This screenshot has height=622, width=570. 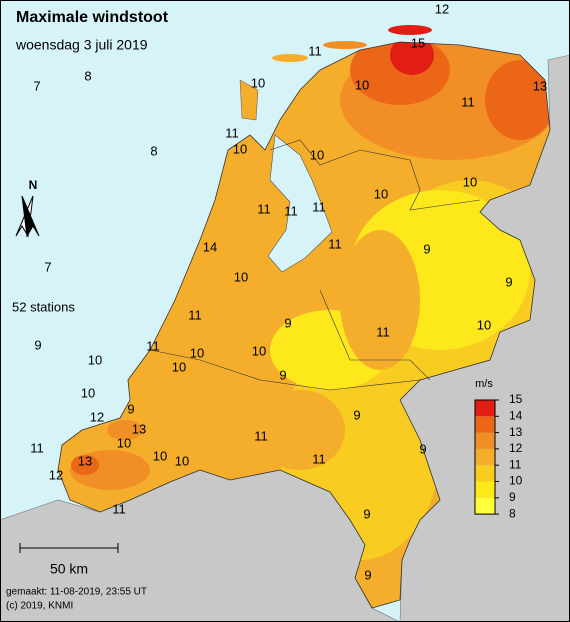 I want to click on north-label: N, so click(x=33, y=185).